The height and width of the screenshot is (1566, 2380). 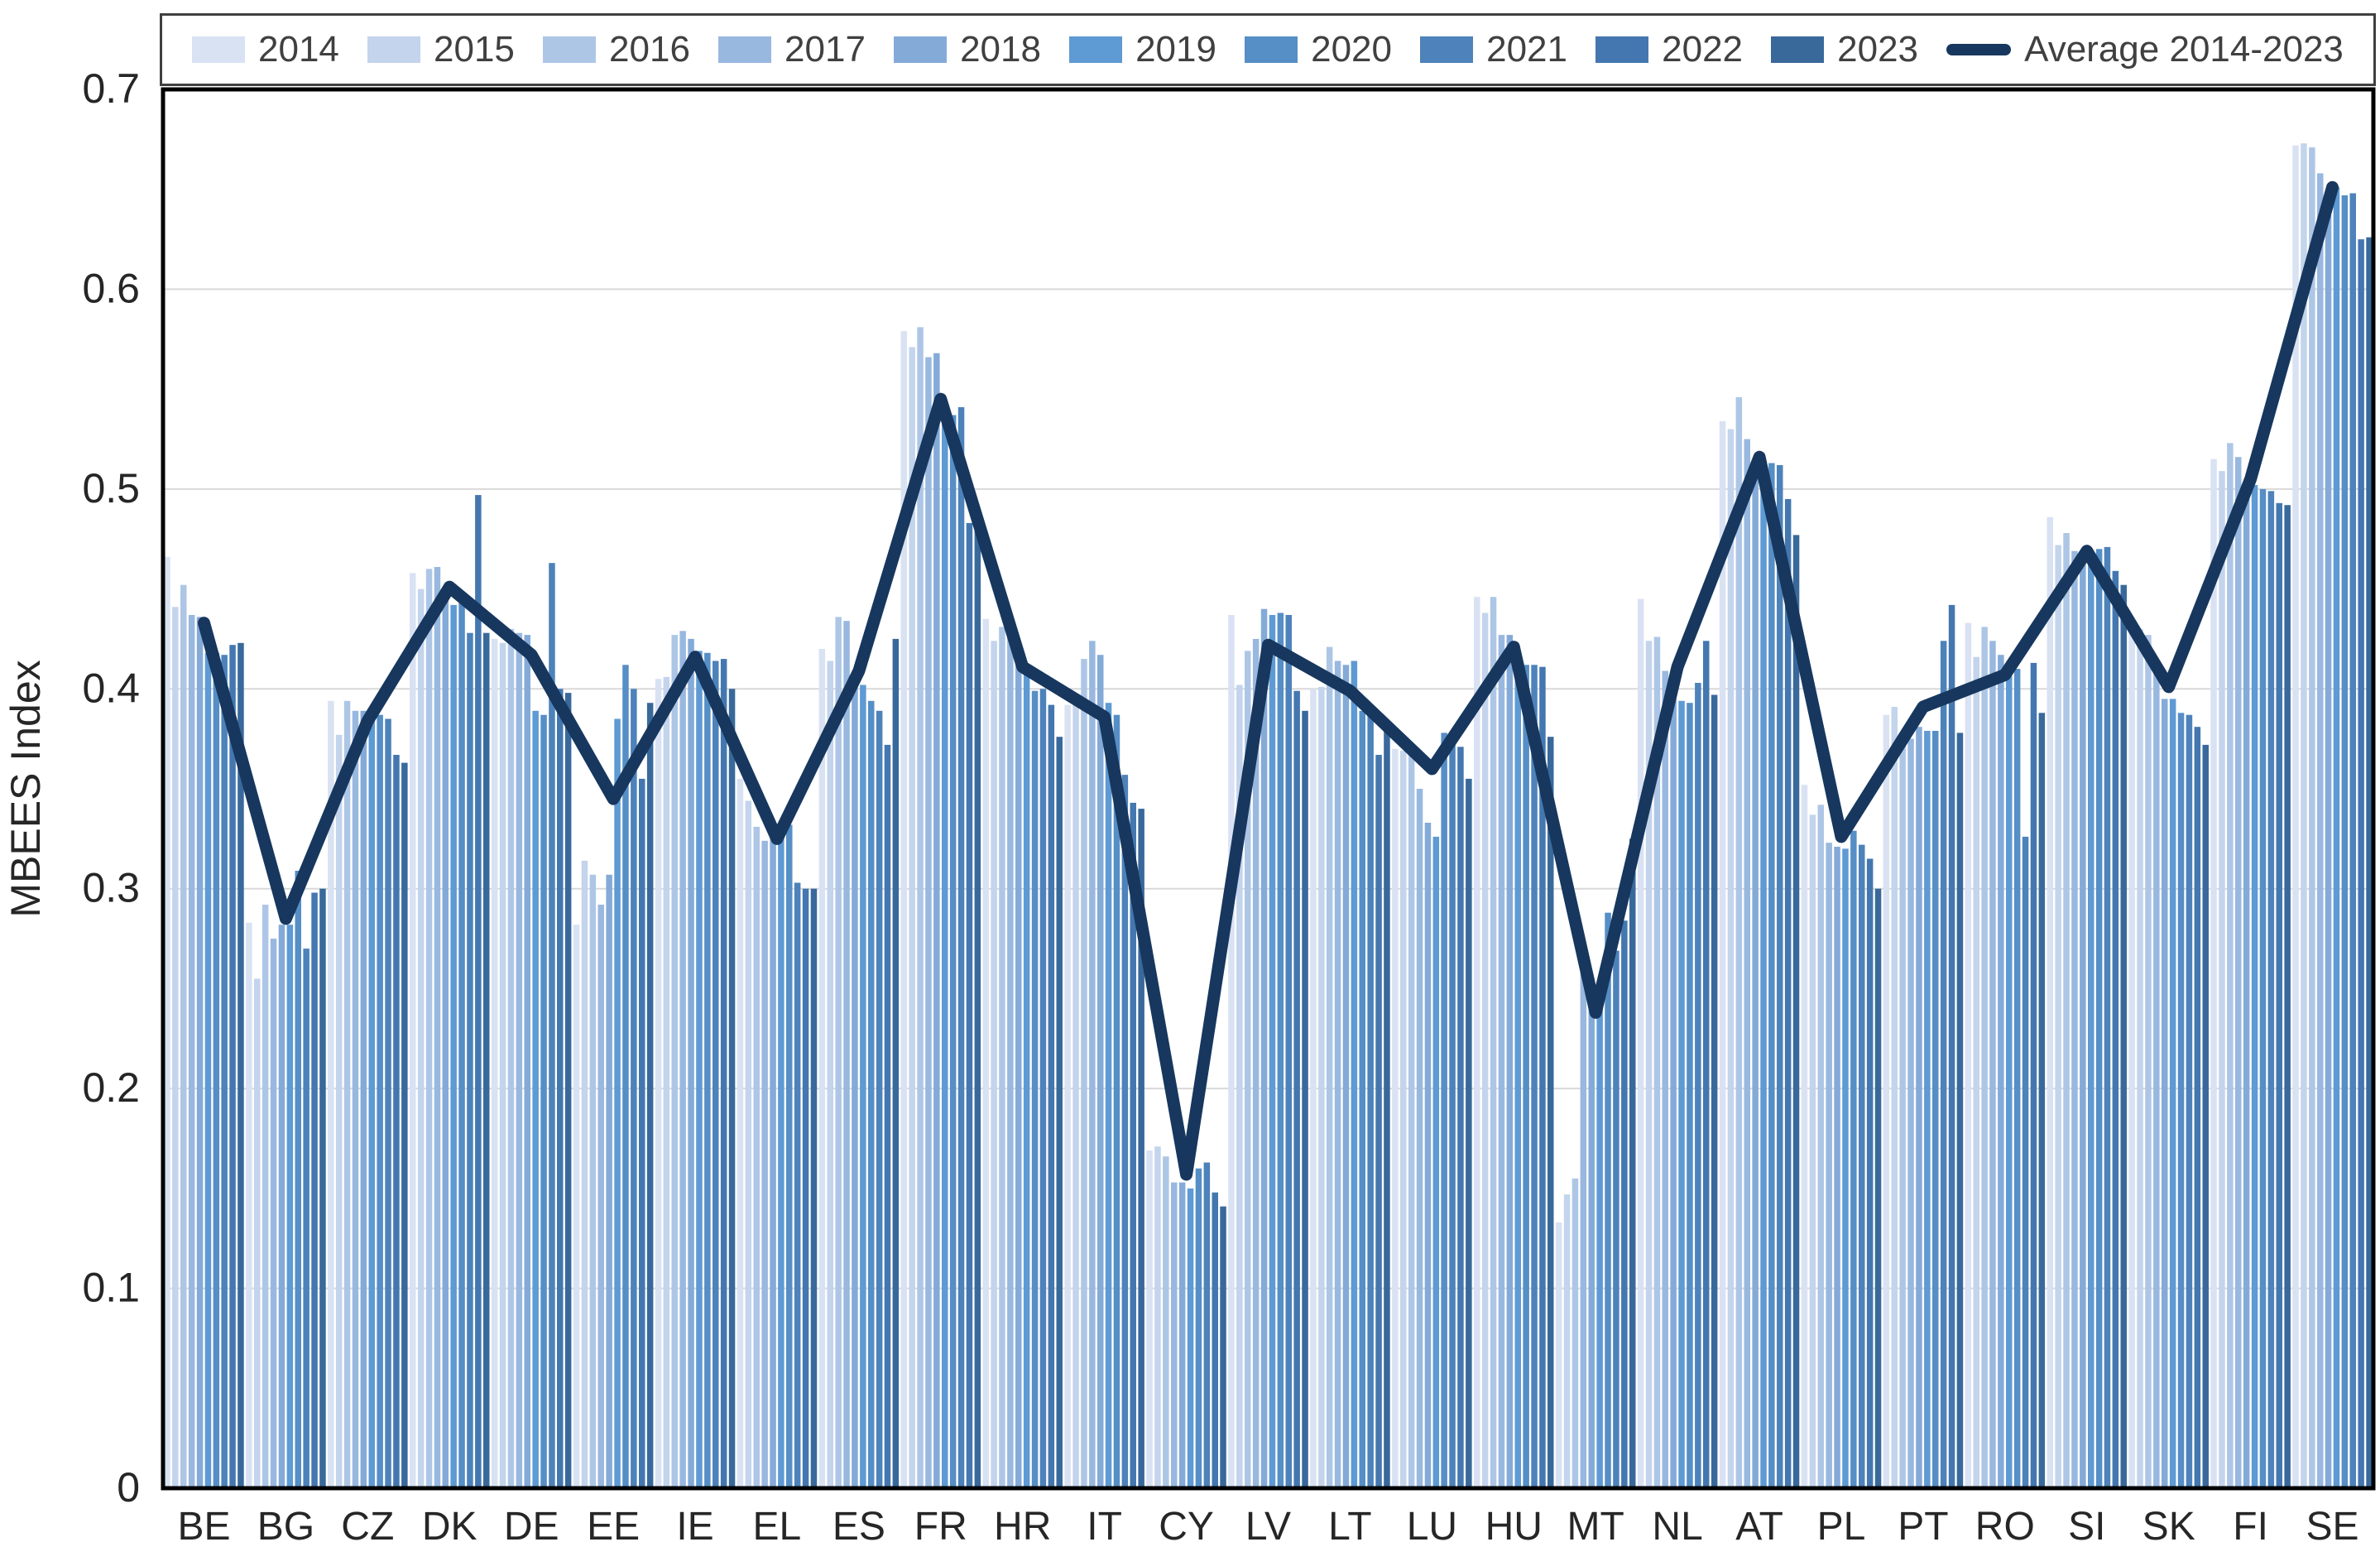 What do you see at coordinates (111, 688) in the screenshot?
I see `y-tick-label-0.4: 0.4` at bounding box center [111, 688].